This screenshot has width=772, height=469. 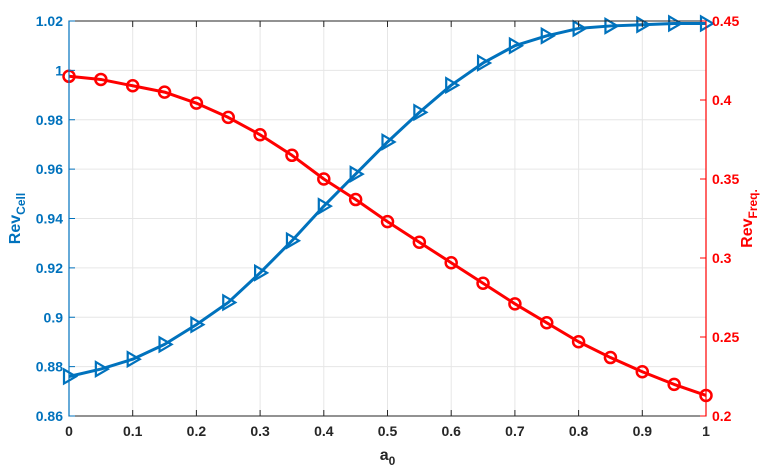 What do you see at coordinates (49, 120) in the screenshot?
I see `y-left-tick-label: 0.98` at bounding box center [49, 120].